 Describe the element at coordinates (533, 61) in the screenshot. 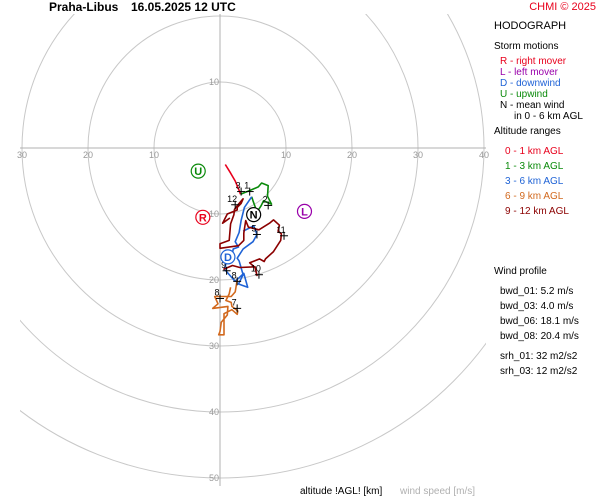

I see `storm-motion-legend-item: R - right mover` at that location.